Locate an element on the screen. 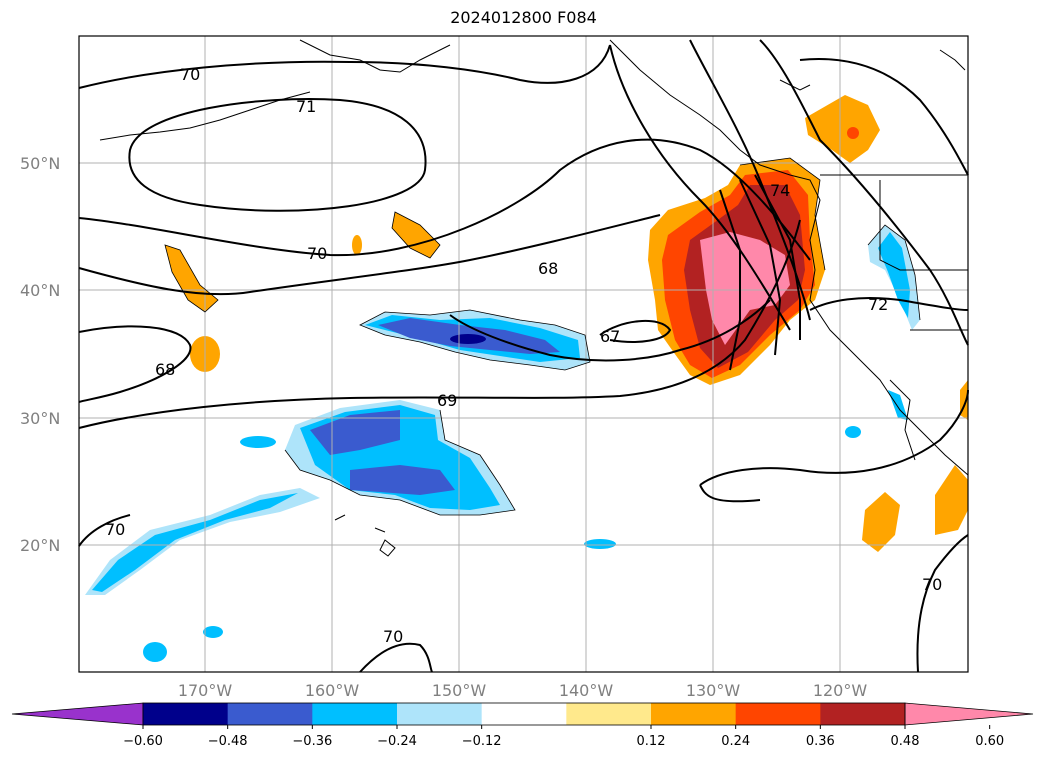 Image resolution: width=1047 pixels, height=765 pixels. contour-label: 74 is located at coordinates (780, 190).